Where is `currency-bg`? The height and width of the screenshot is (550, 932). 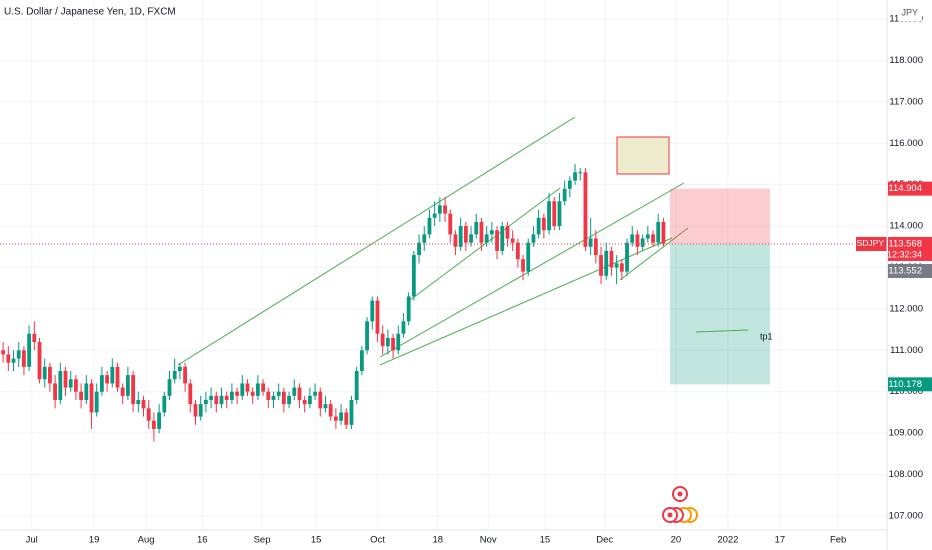 currency-bg is located at coordinates (910, 13).